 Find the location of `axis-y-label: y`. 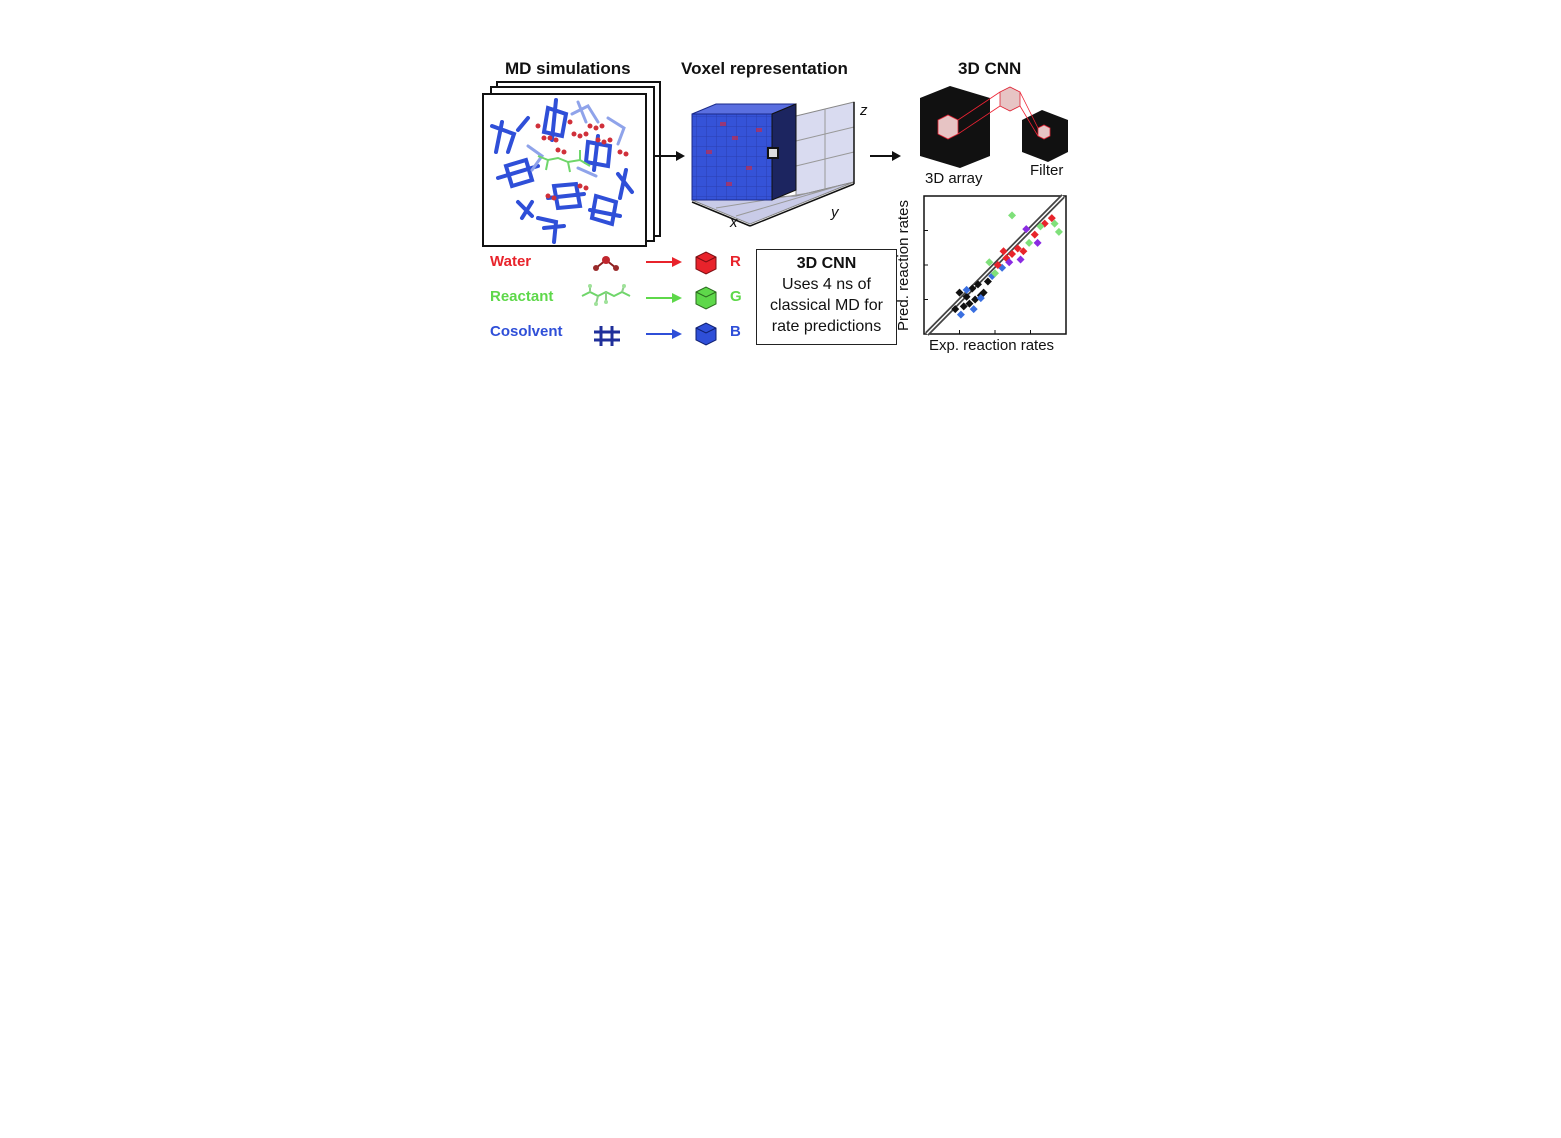

axis-y-label: y is located at coordinates (835, 212).